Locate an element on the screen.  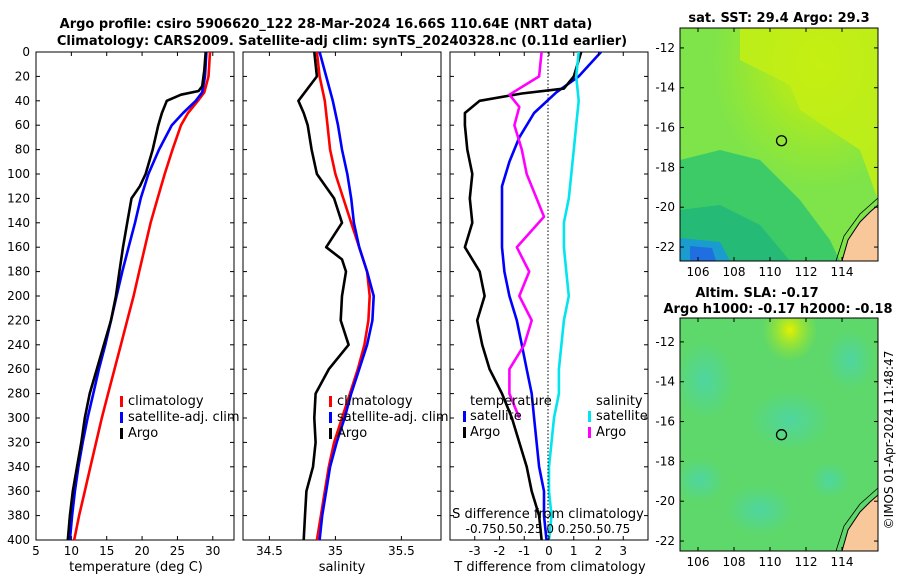
depth-tick-label: 360 is located at coordinates (18, 491).